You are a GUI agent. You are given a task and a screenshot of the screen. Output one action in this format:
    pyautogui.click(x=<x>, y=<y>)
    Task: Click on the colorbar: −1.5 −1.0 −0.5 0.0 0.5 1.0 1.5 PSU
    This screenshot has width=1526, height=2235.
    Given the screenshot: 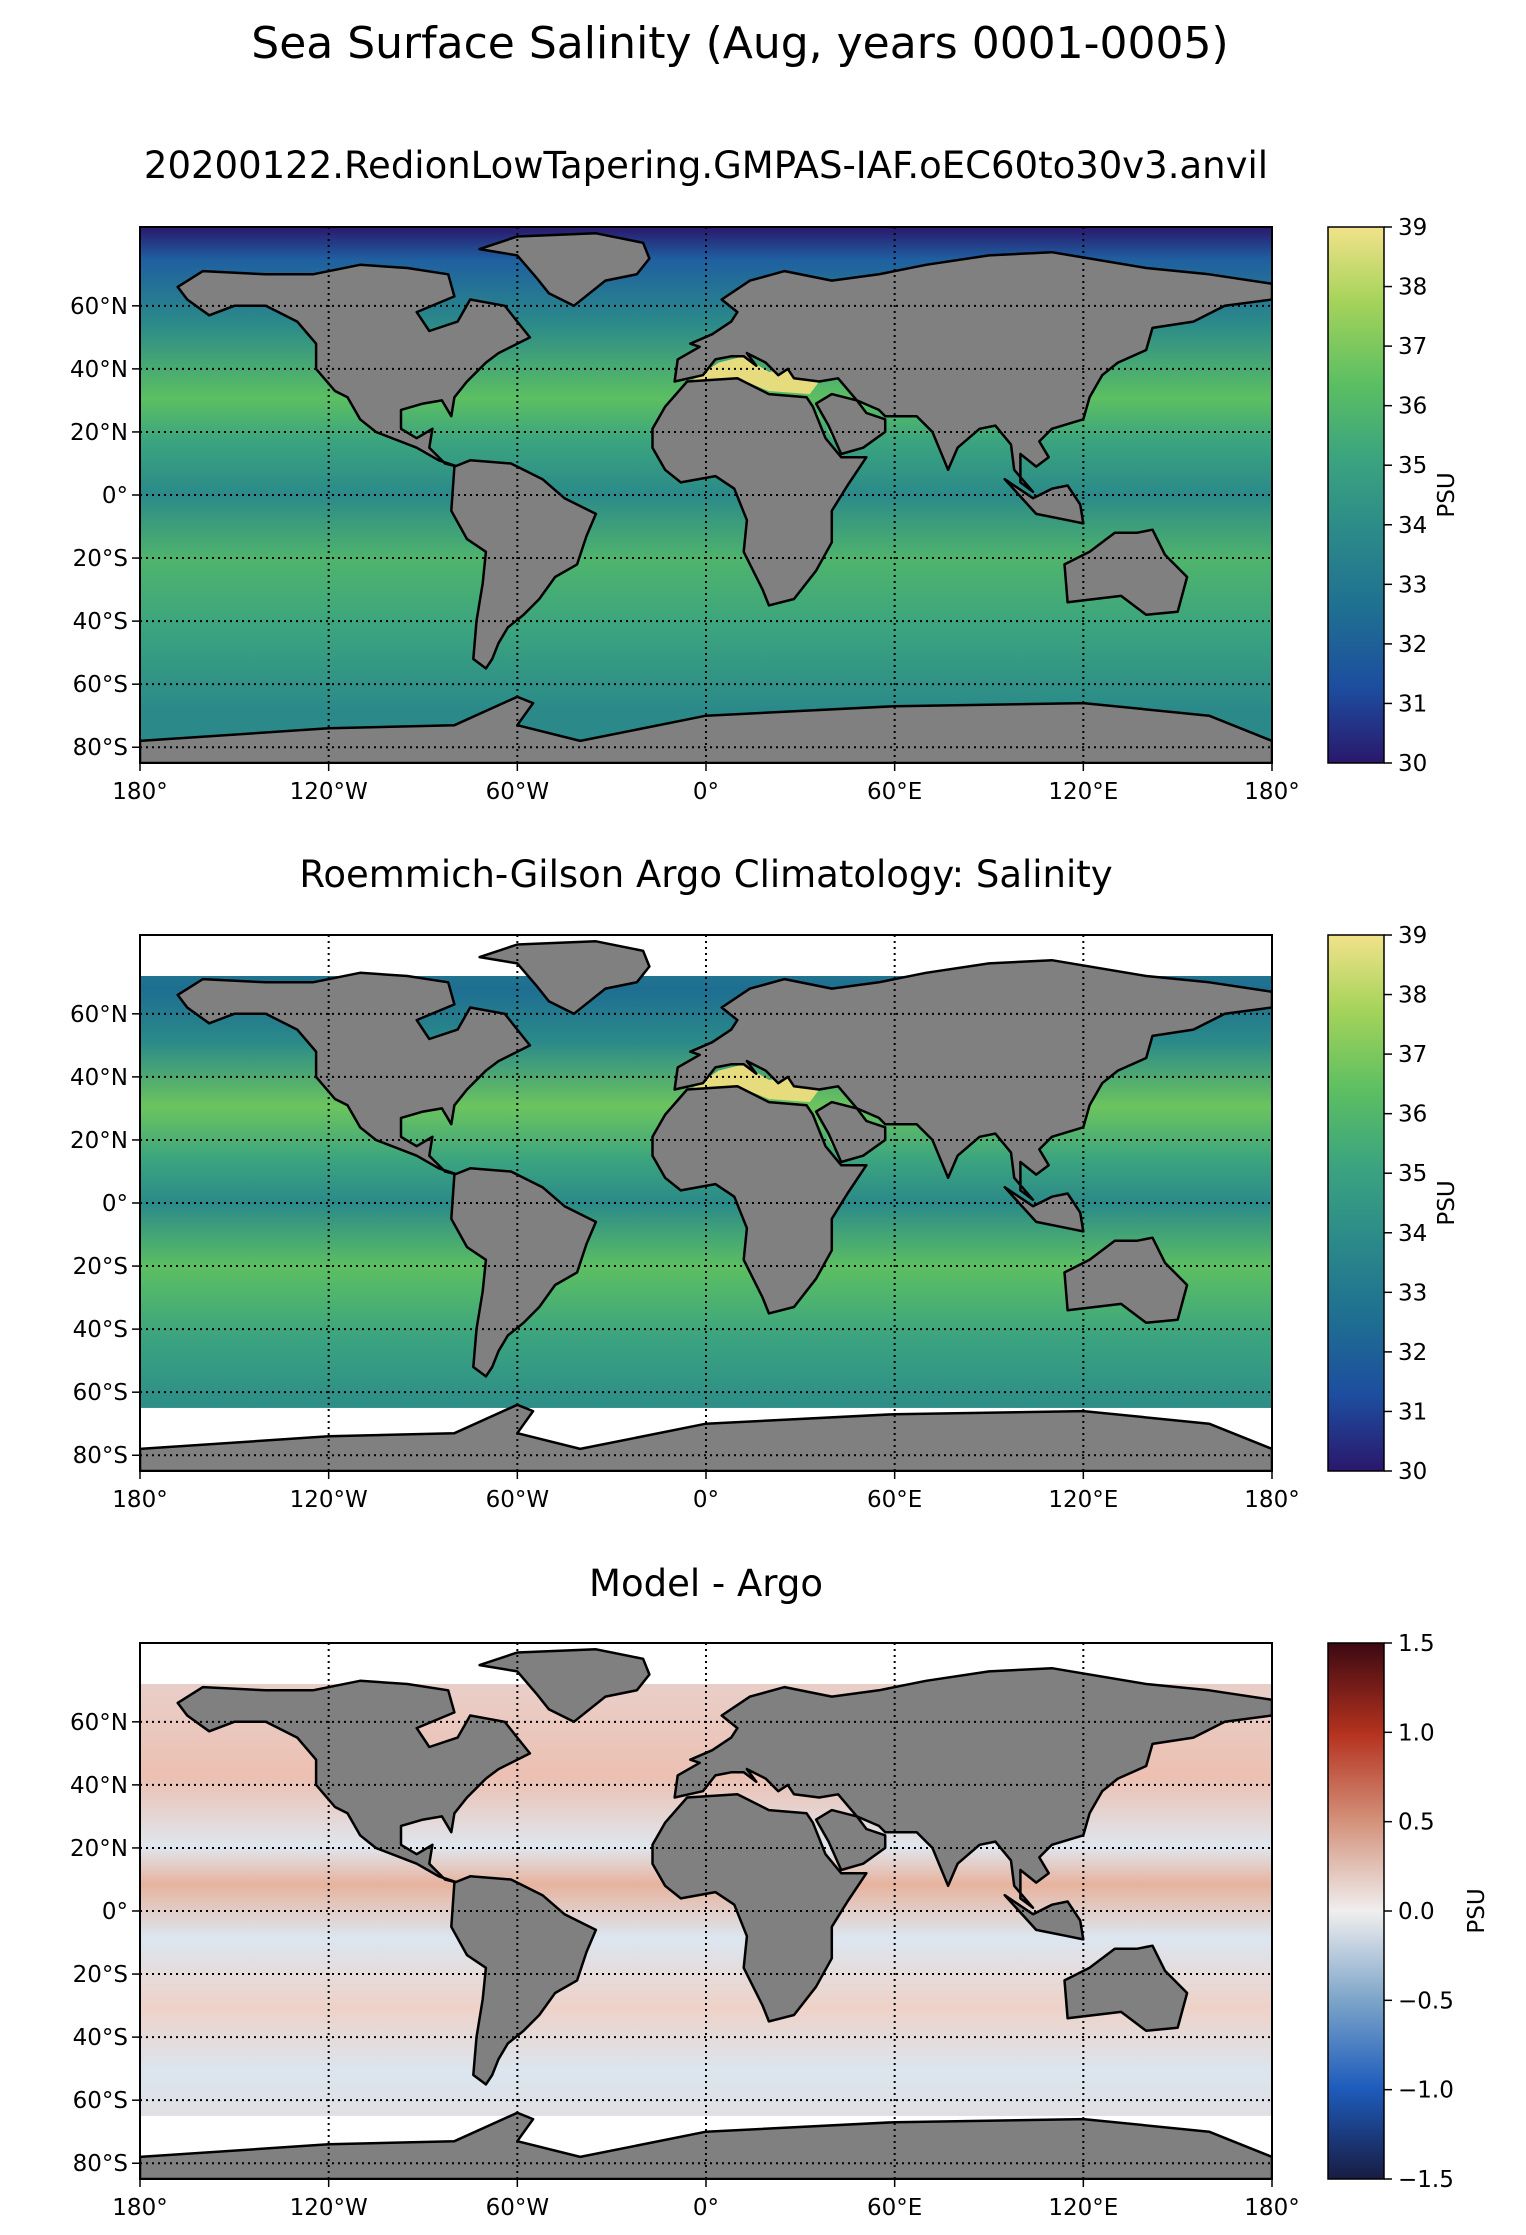 What is the action you would take?
    pyautogui.click(x=1408, y=1912)
    